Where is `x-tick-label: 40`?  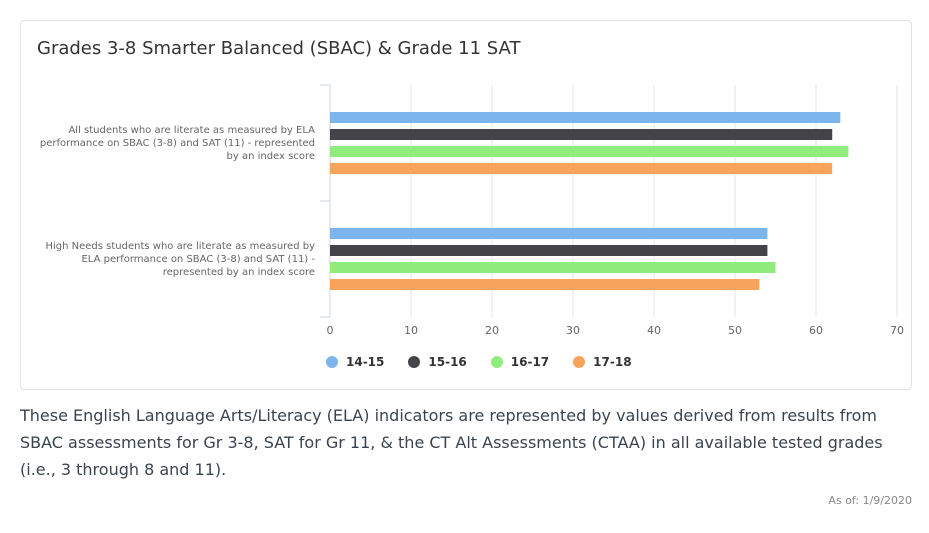 x-tick-label: 40 is located at coordinates (654, 330).